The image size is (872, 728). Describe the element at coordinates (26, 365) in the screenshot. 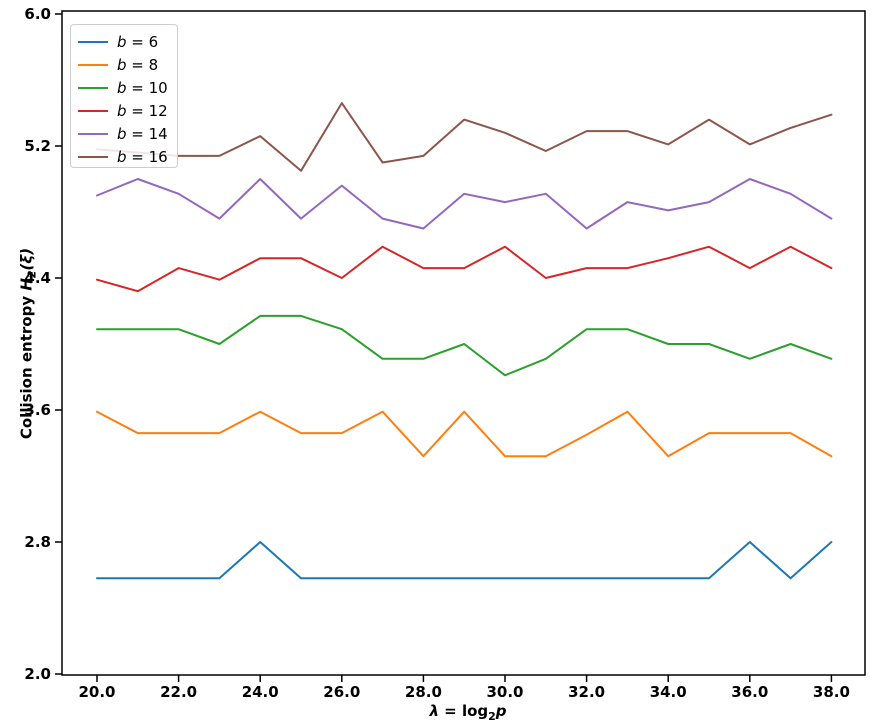

I see `y-axis-label-text: Collision entropy` at that location.